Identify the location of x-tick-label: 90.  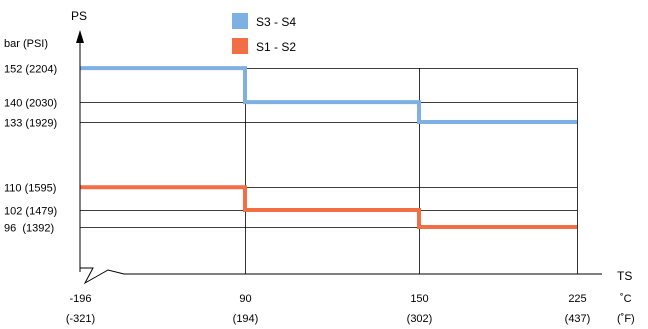
(245, 299).